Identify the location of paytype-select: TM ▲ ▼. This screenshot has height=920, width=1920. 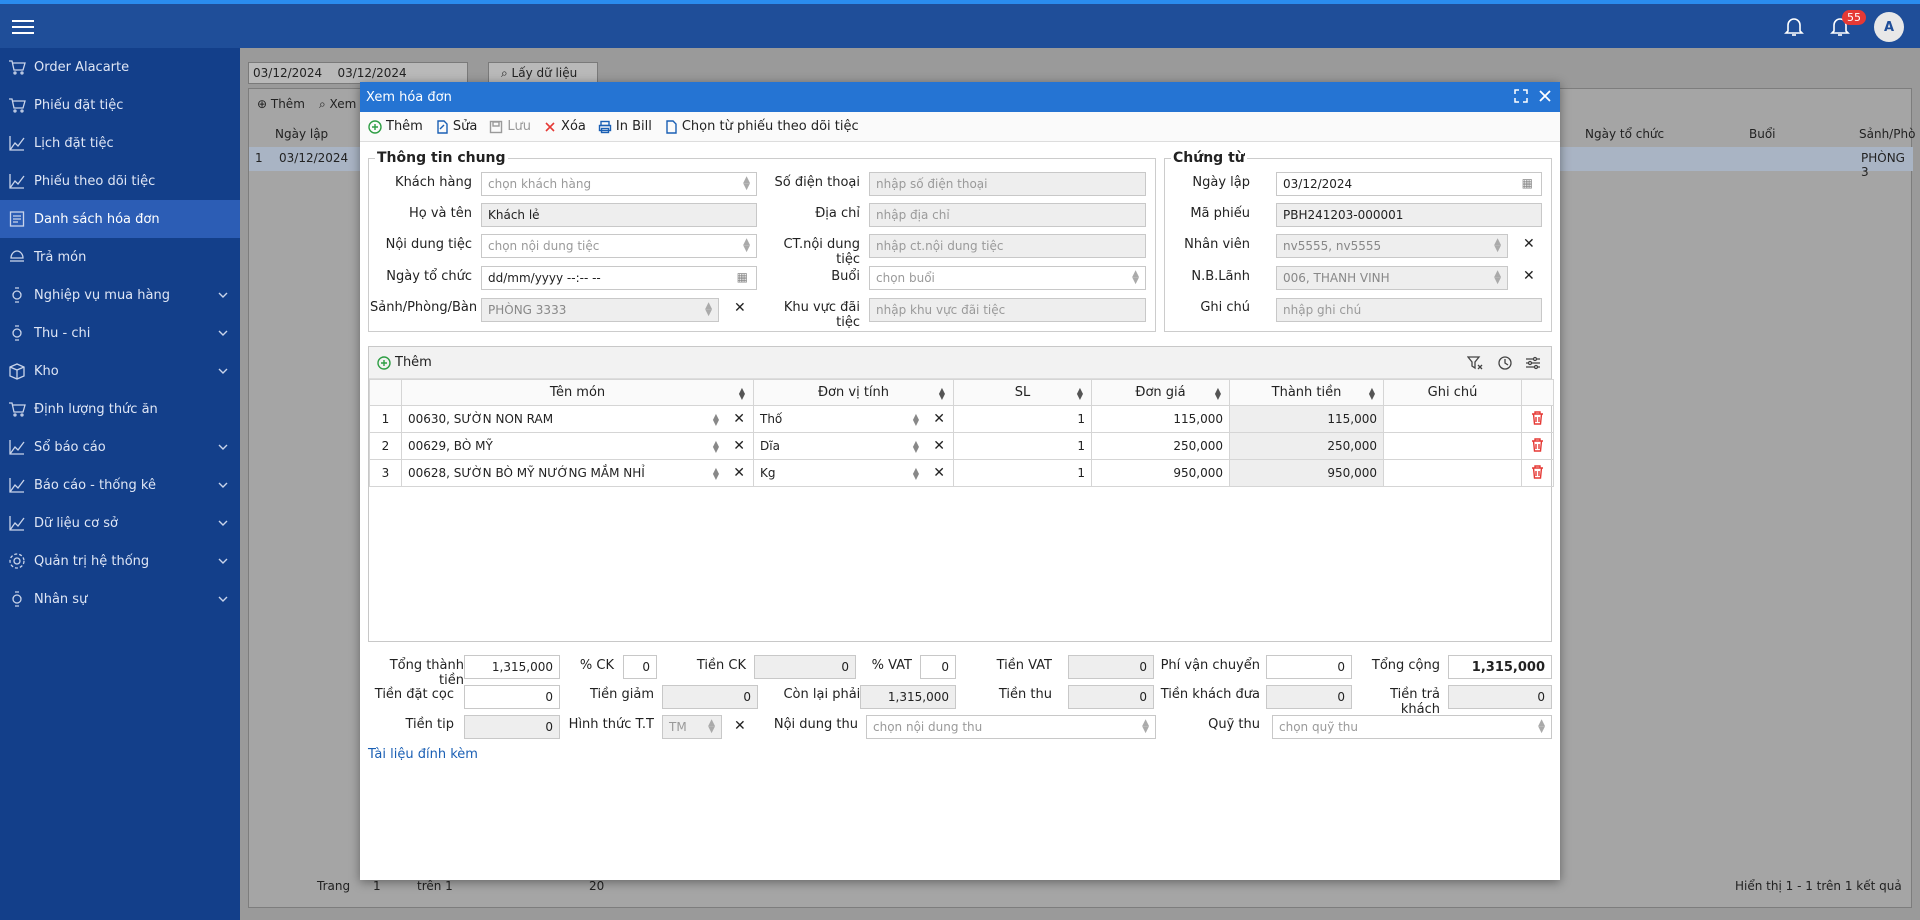
(692, 727).